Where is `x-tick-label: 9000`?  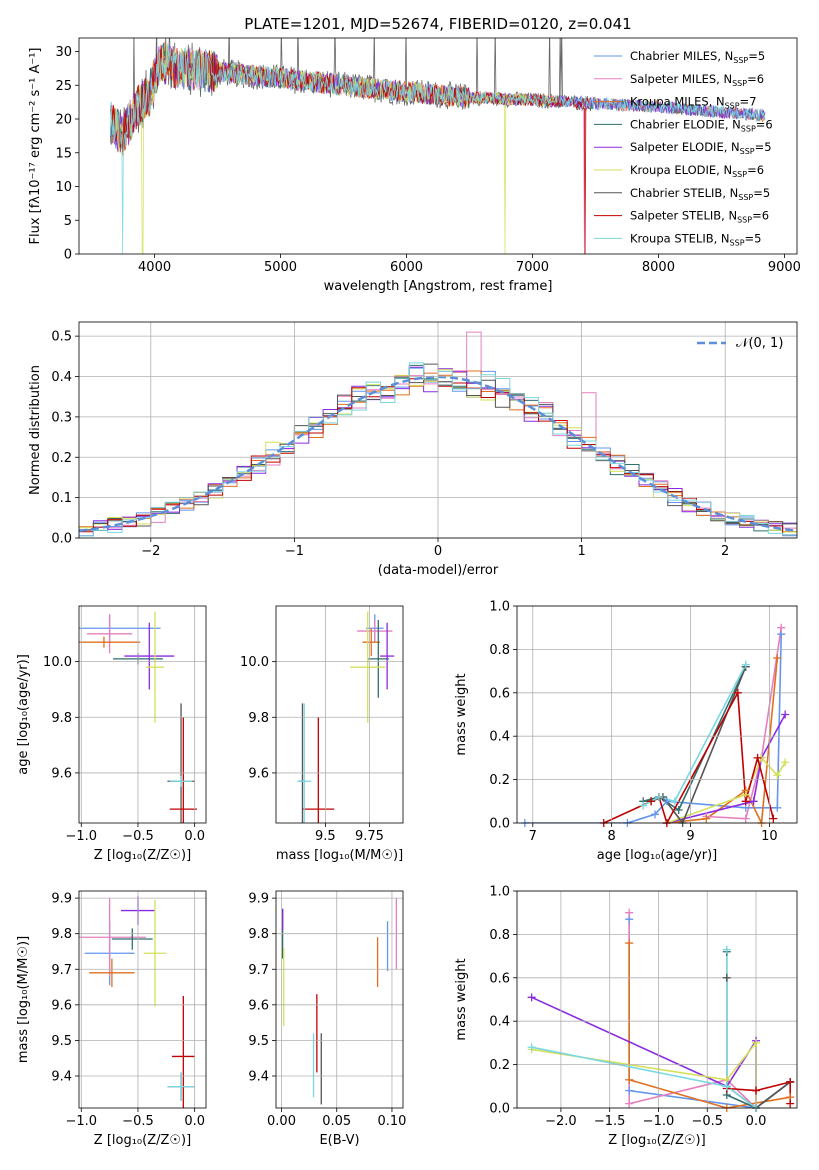
x-tick-label: 9000 is located at coordinates (784, 267).